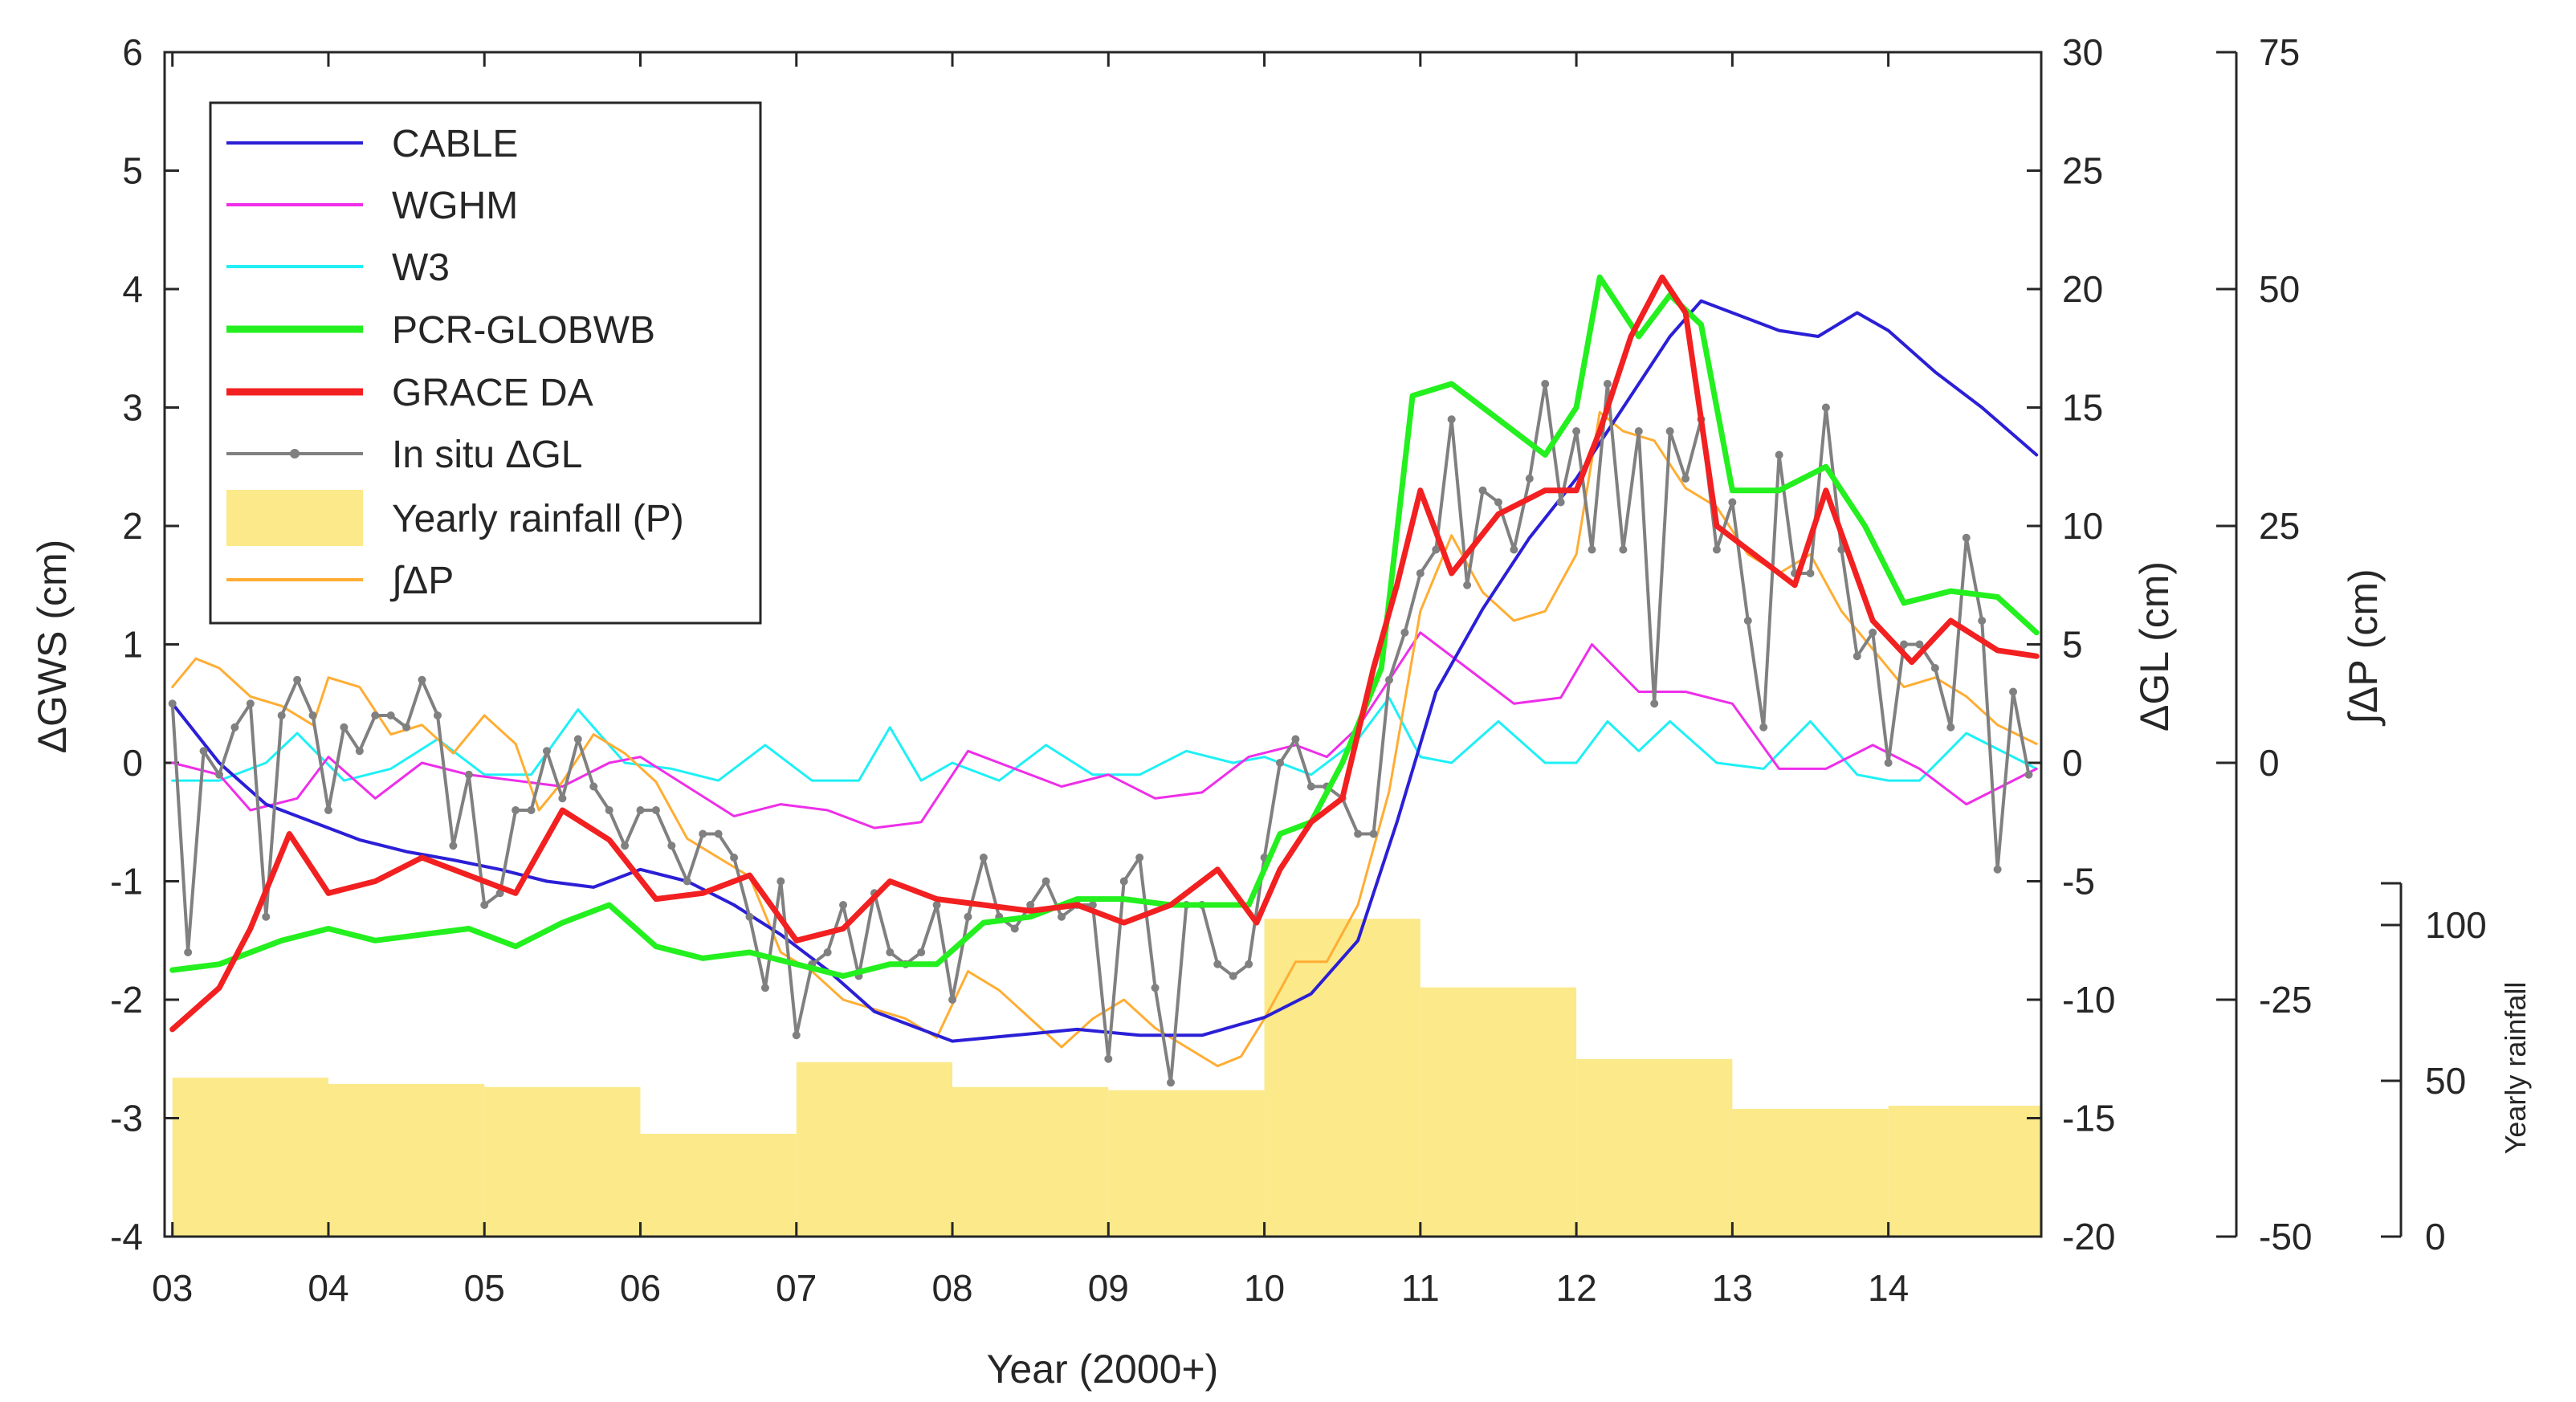  I want to click on x-tick-label: 13, so click(1732, 1288).